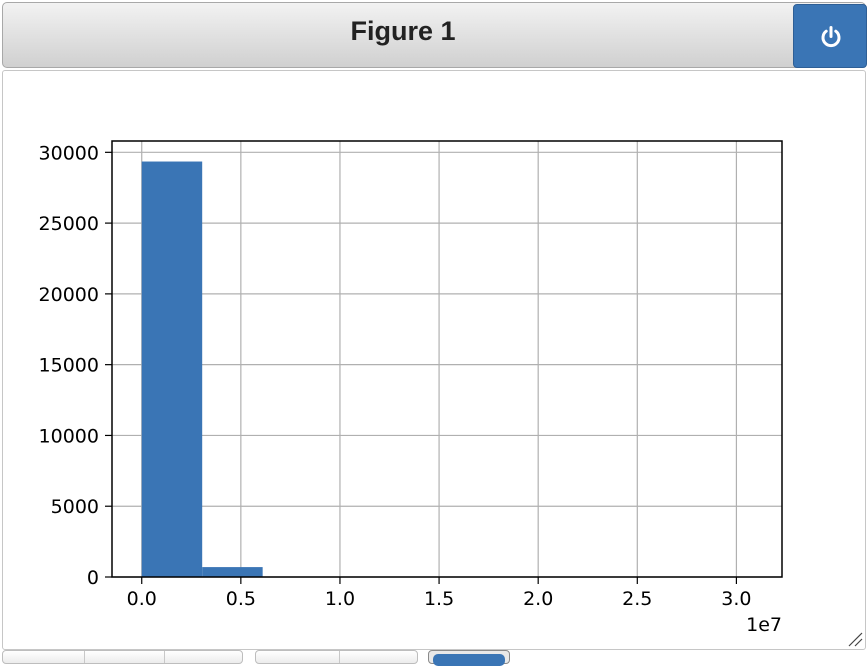 Image resolution: width=868 pixels, height=666 pixels. Describe the element at coordinates (538, 599) in the screenshot. I see `x-tick-label: 2.0` at that location.